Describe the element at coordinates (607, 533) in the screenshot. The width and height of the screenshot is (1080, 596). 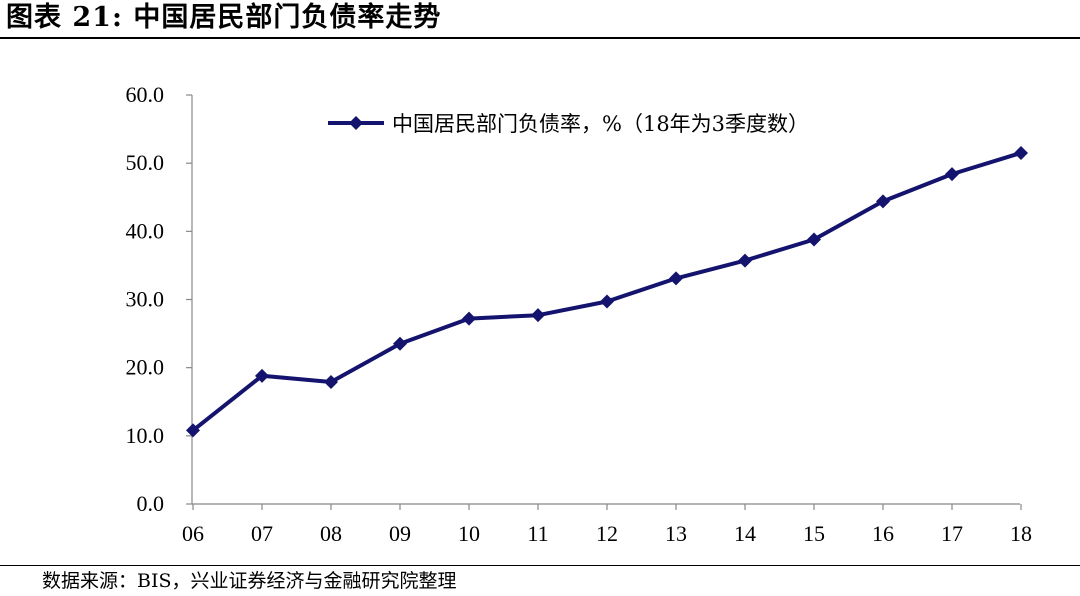
I see `x-tick-label: 12` at that location.